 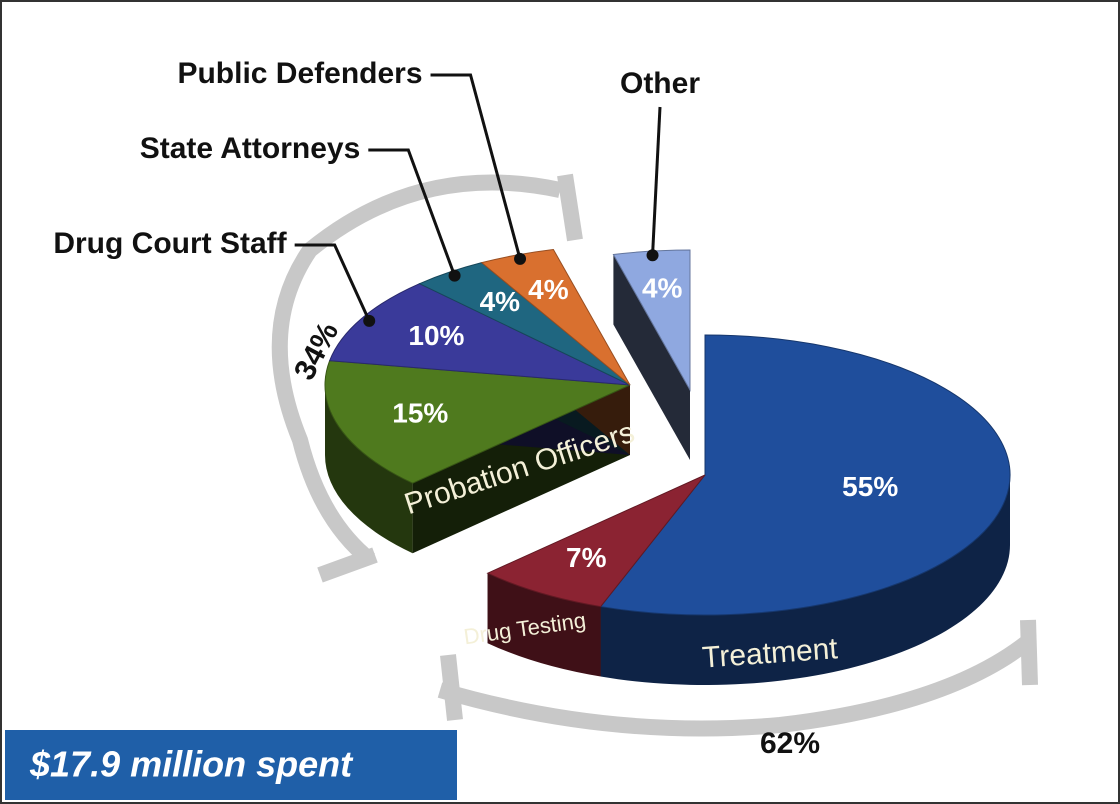 What do you see at coordinates (299, 73) in the screenshot?
I see `category-label: Public Defenders` at bounding box center [299, 73].